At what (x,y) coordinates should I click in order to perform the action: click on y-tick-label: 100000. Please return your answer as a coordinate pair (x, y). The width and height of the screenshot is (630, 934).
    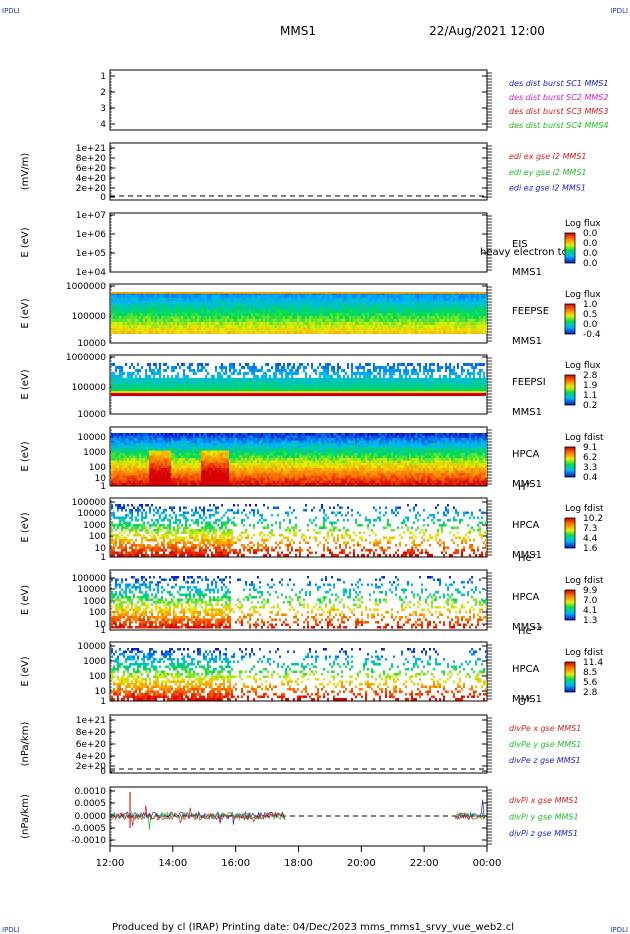
    Looking at the image, I should click on (89, 317).